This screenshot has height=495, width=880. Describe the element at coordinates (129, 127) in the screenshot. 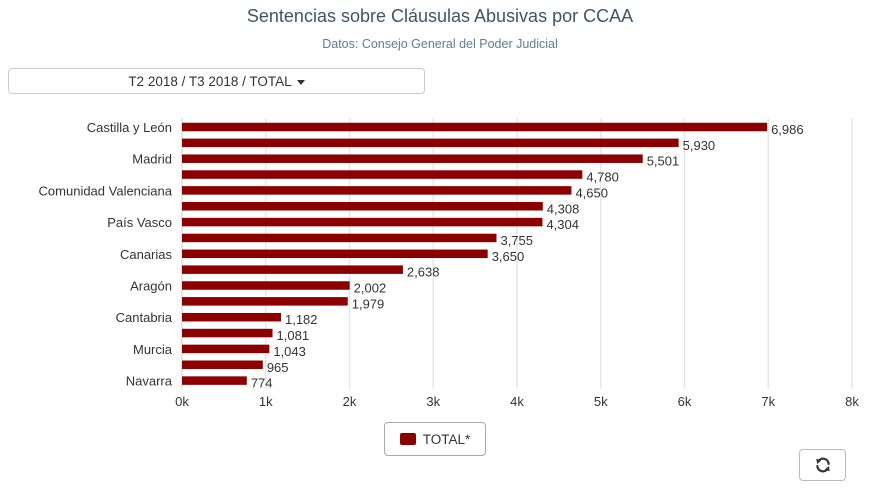

I see `category-label: Castilla y León` at that location.